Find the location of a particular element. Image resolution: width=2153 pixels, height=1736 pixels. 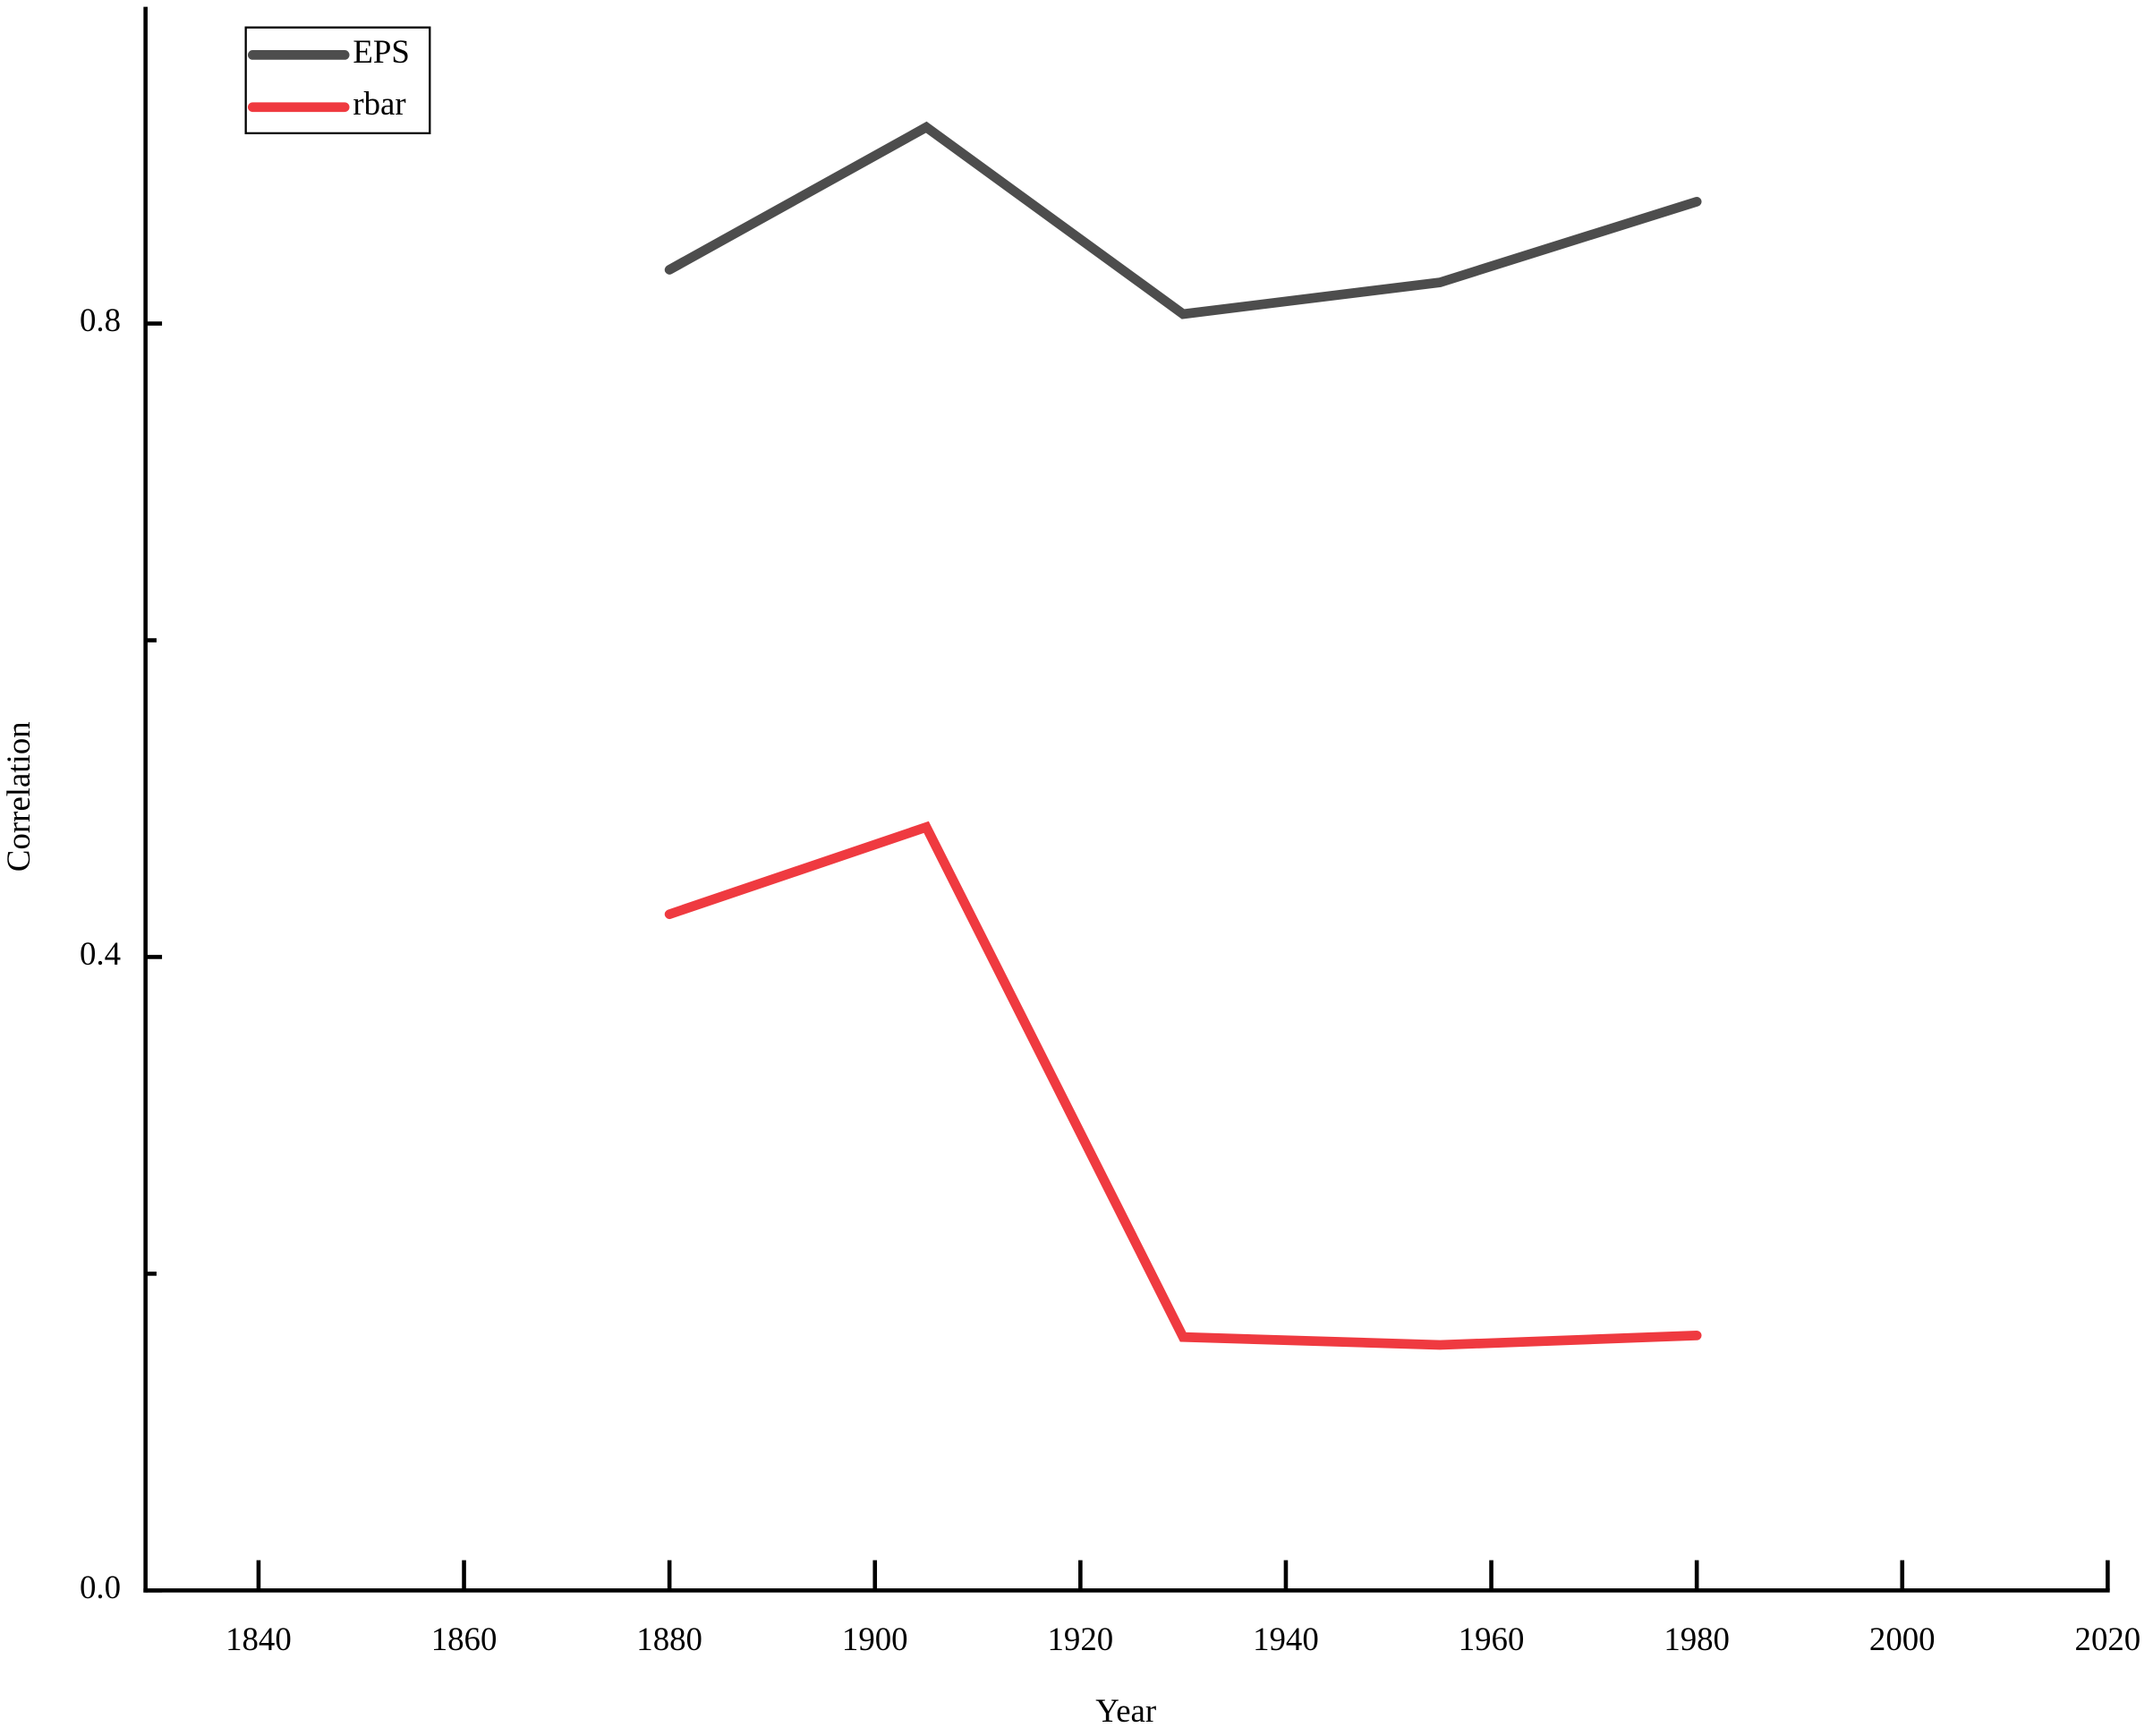

legend-label: rbar is located at coordinates (379, 103).